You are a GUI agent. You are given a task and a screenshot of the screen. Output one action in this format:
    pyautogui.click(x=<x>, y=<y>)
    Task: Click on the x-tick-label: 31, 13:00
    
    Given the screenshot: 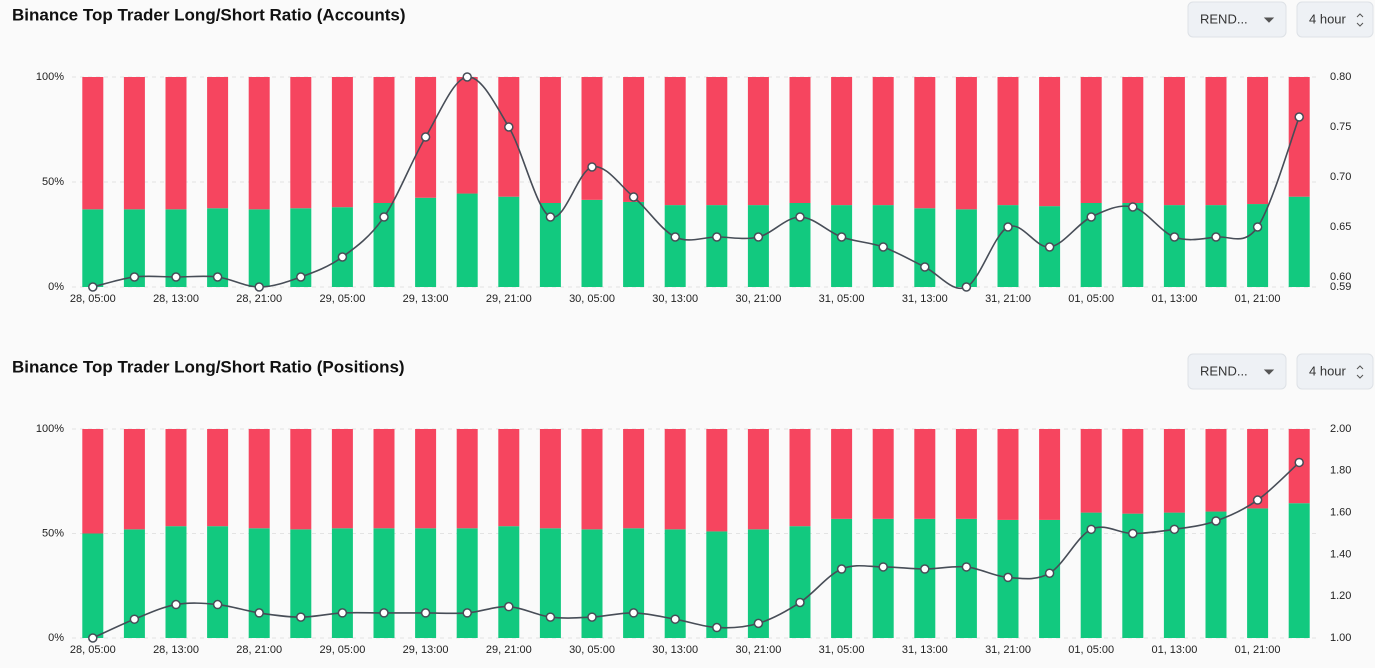 What is the action you would take?
    pyautogui.click(x=925, y=299)
    